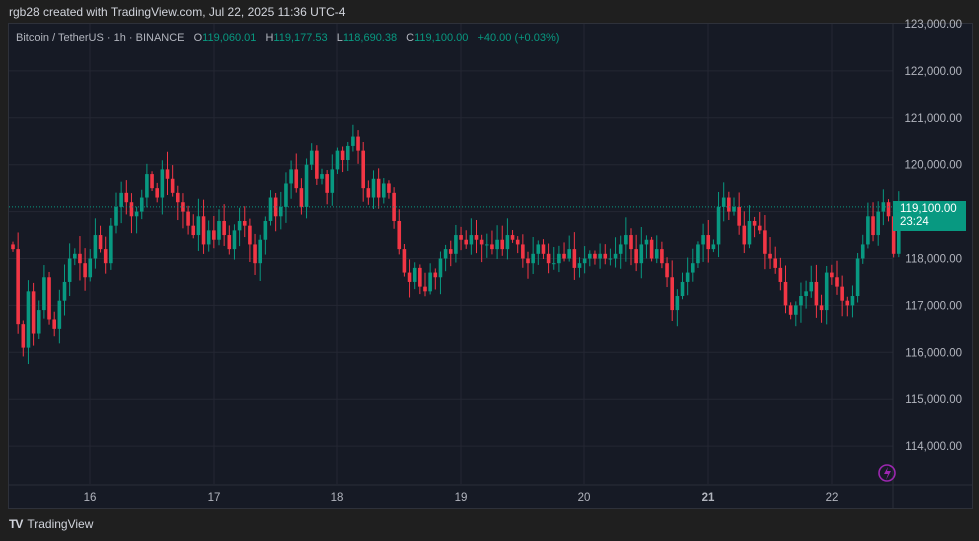 The height and width of the screenshot is (541, 979). I want to click on lightning-icon, so click(887, 473).